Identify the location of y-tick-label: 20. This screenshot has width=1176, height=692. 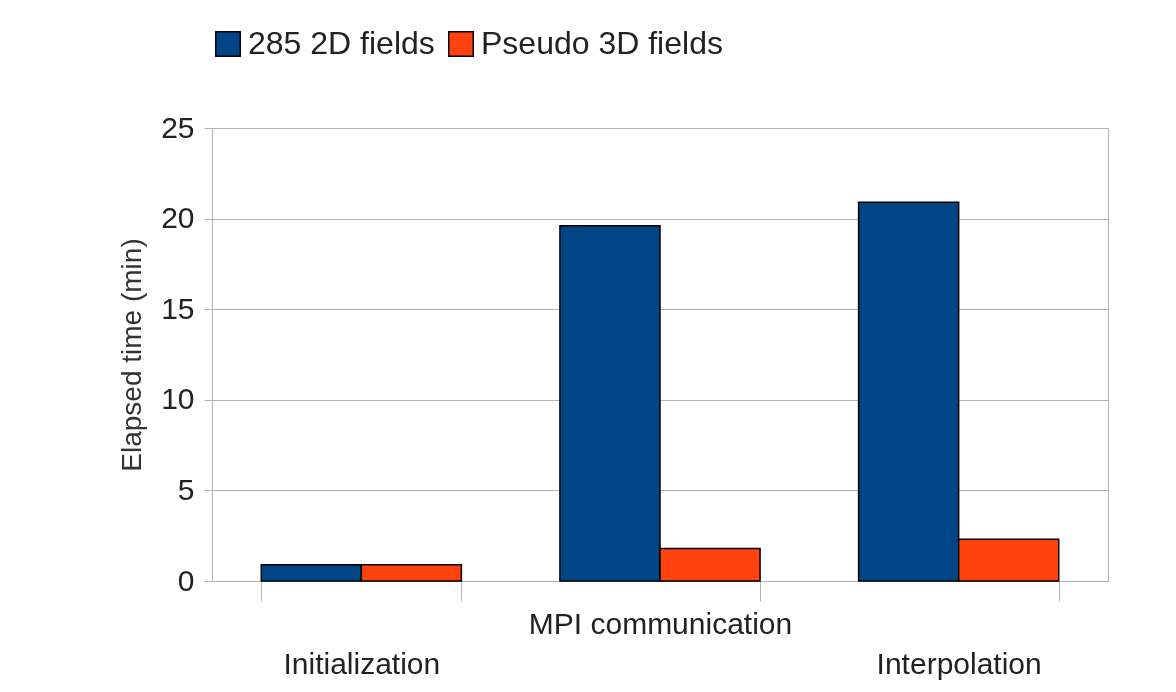
(178, 218).